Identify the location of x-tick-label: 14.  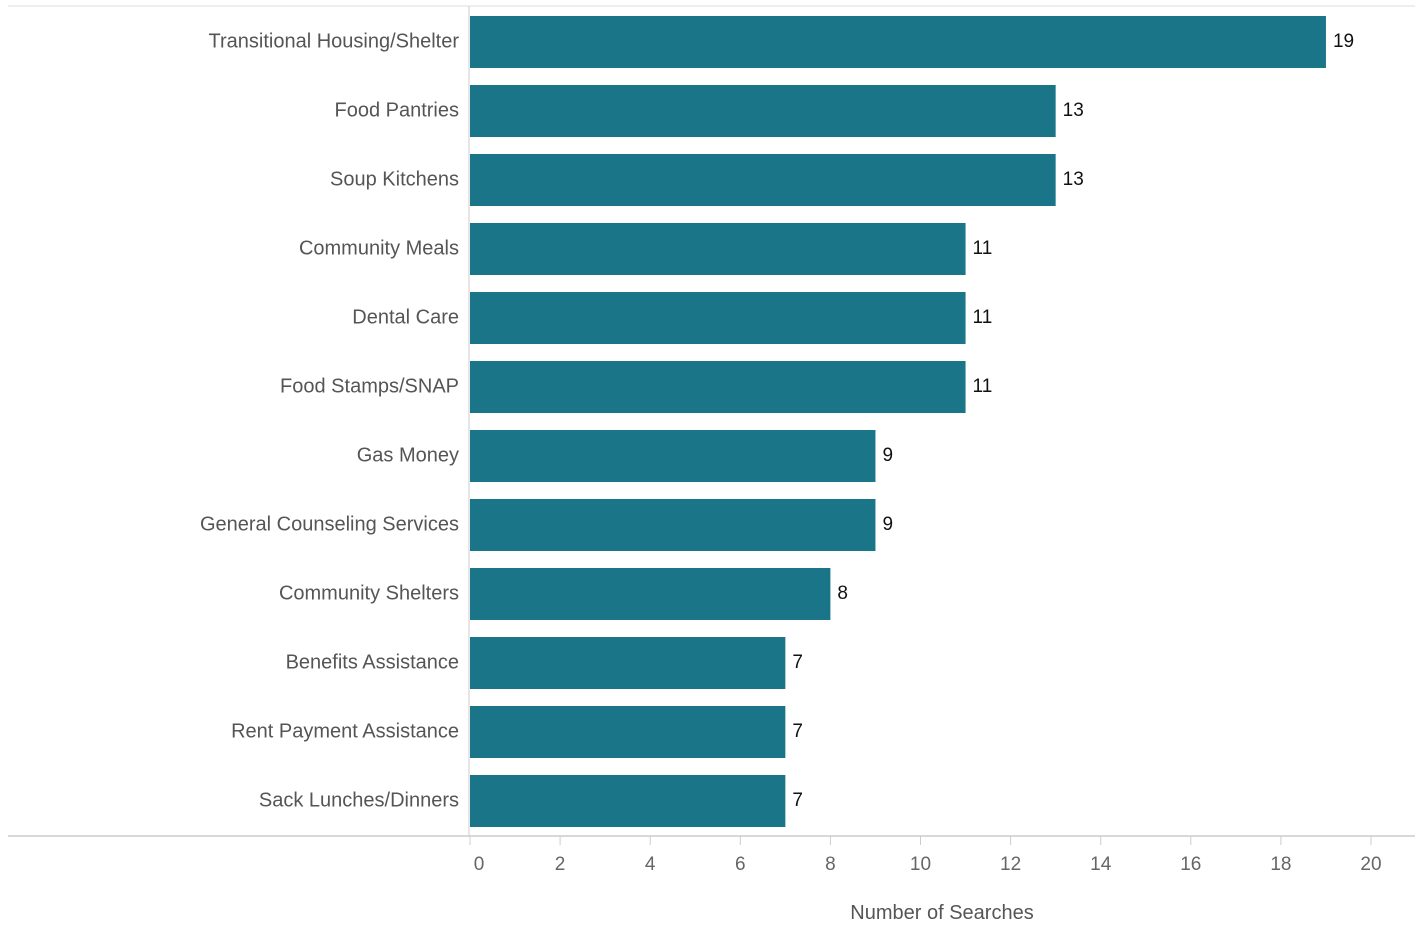
(1101, 864).